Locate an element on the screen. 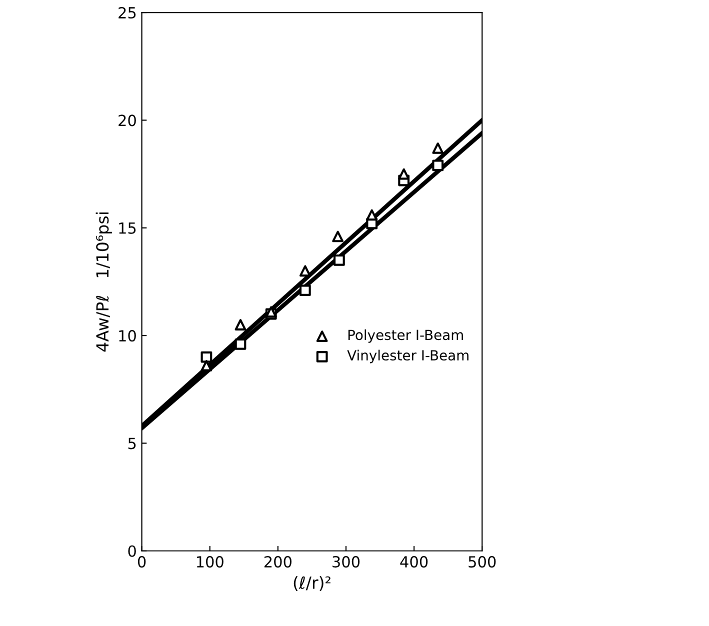 This screenshot has width=709, height=626. x-axis-title: (ℓ/r)² is located at coordinates (312, 583).